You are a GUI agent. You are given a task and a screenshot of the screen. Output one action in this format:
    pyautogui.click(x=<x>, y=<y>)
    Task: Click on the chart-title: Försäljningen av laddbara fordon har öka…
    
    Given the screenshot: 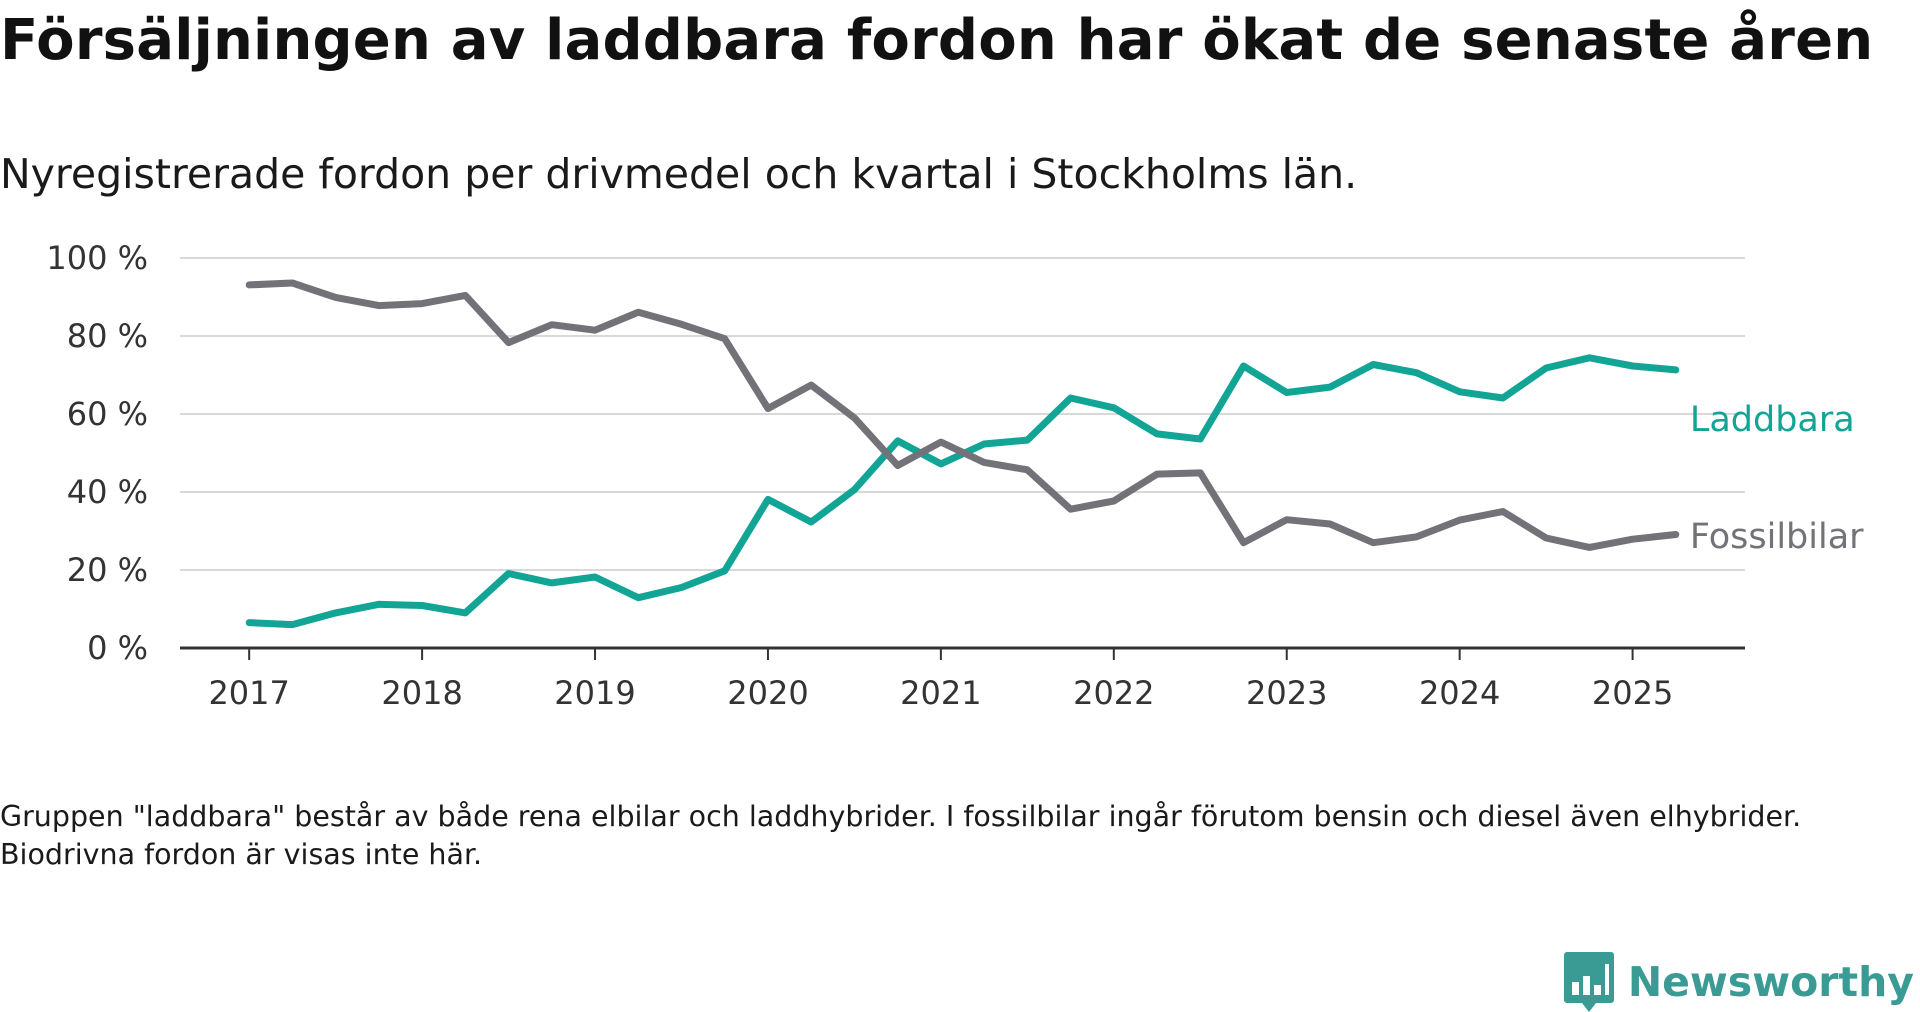 What is the action you would take?
    pyautogui.click(x=937, y=40)
    